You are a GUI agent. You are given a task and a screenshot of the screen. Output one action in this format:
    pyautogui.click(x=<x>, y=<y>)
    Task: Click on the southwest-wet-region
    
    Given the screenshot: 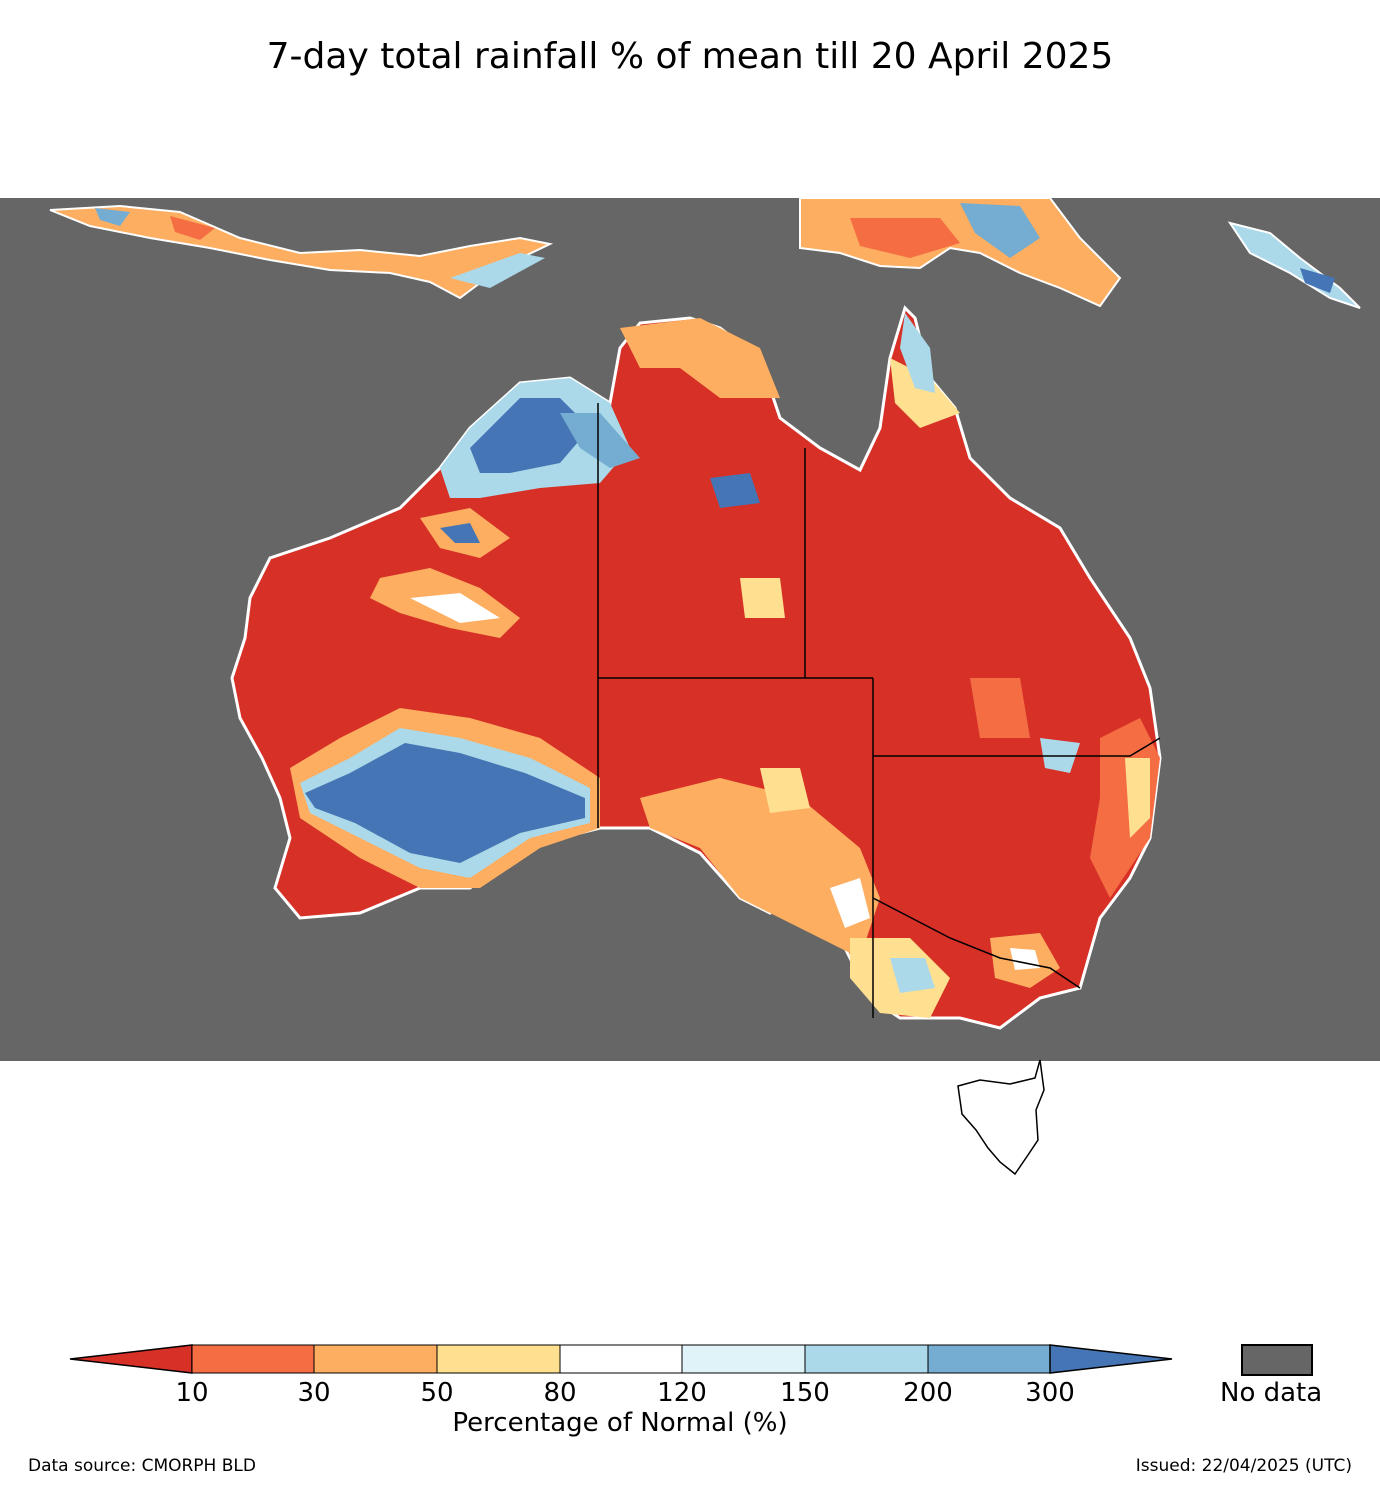 What is the action you would take?
    pyautogui.click(x=445, y=803)
    